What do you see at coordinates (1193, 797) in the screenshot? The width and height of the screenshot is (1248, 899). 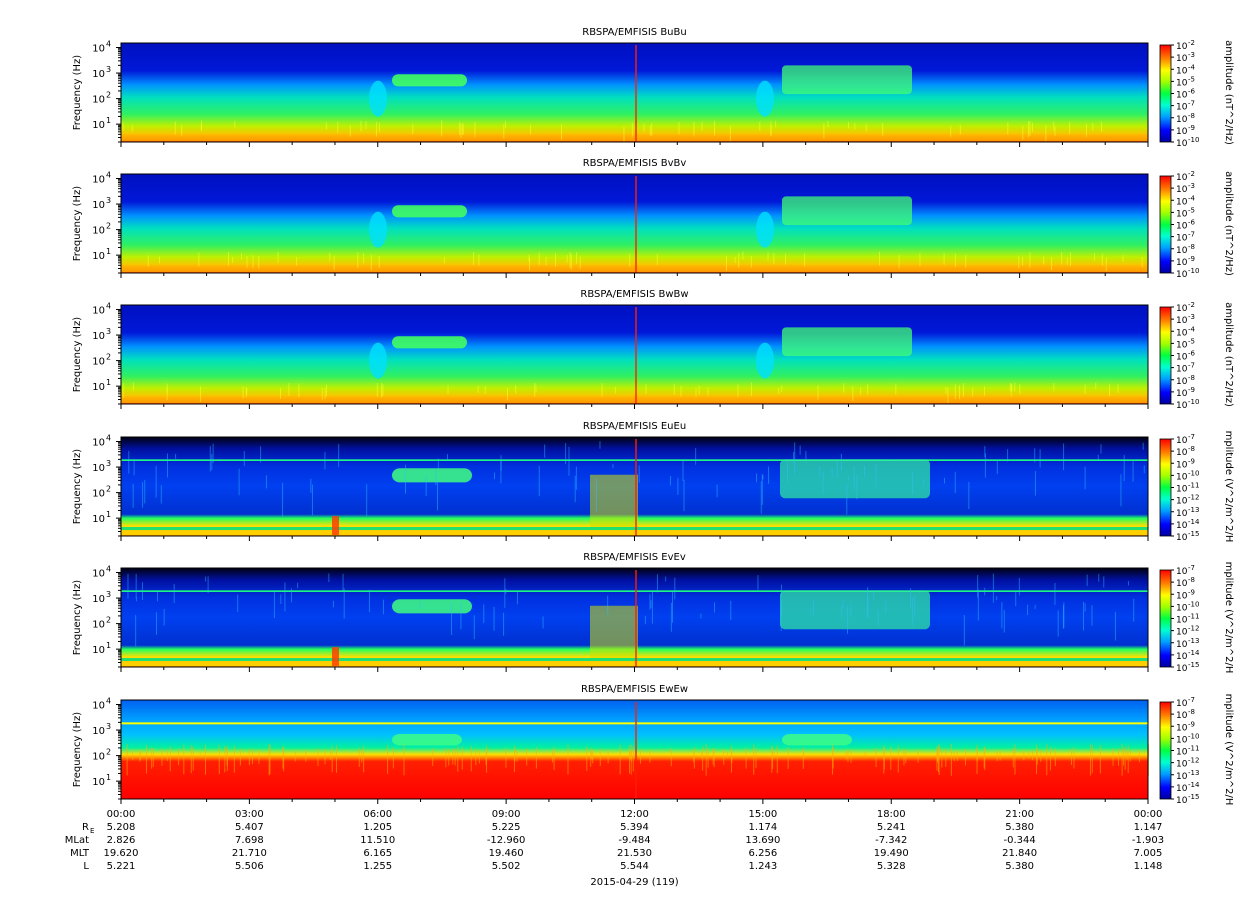 I see `colorbar-tick-exponent: -15` at bounding box center [1193, 797].